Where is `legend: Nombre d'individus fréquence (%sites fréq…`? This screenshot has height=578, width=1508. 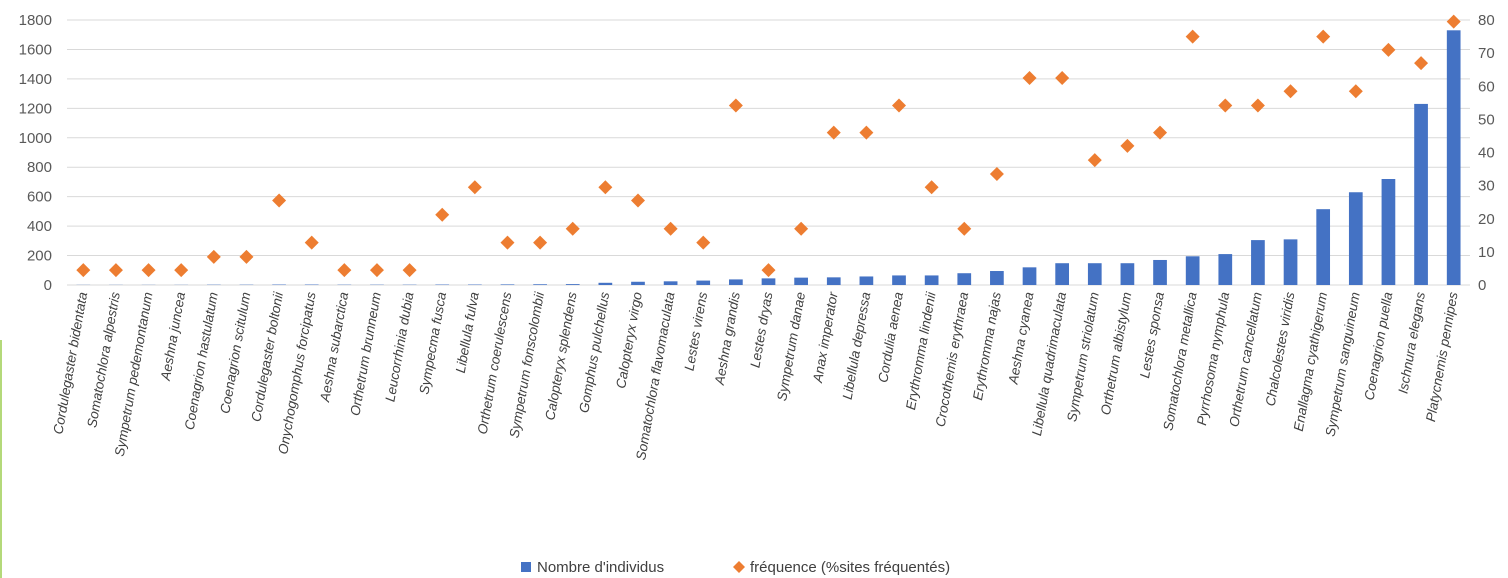
legend: Nombre d'individus fréquence (%sites fréq… is located at coordinates (735, 567).